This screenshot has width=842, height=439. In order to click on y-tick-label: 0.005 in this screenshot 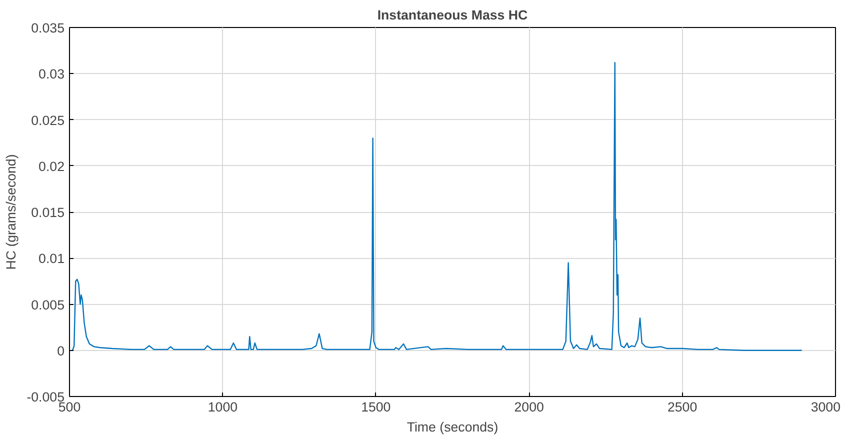, I will do `click(48, 304)`.